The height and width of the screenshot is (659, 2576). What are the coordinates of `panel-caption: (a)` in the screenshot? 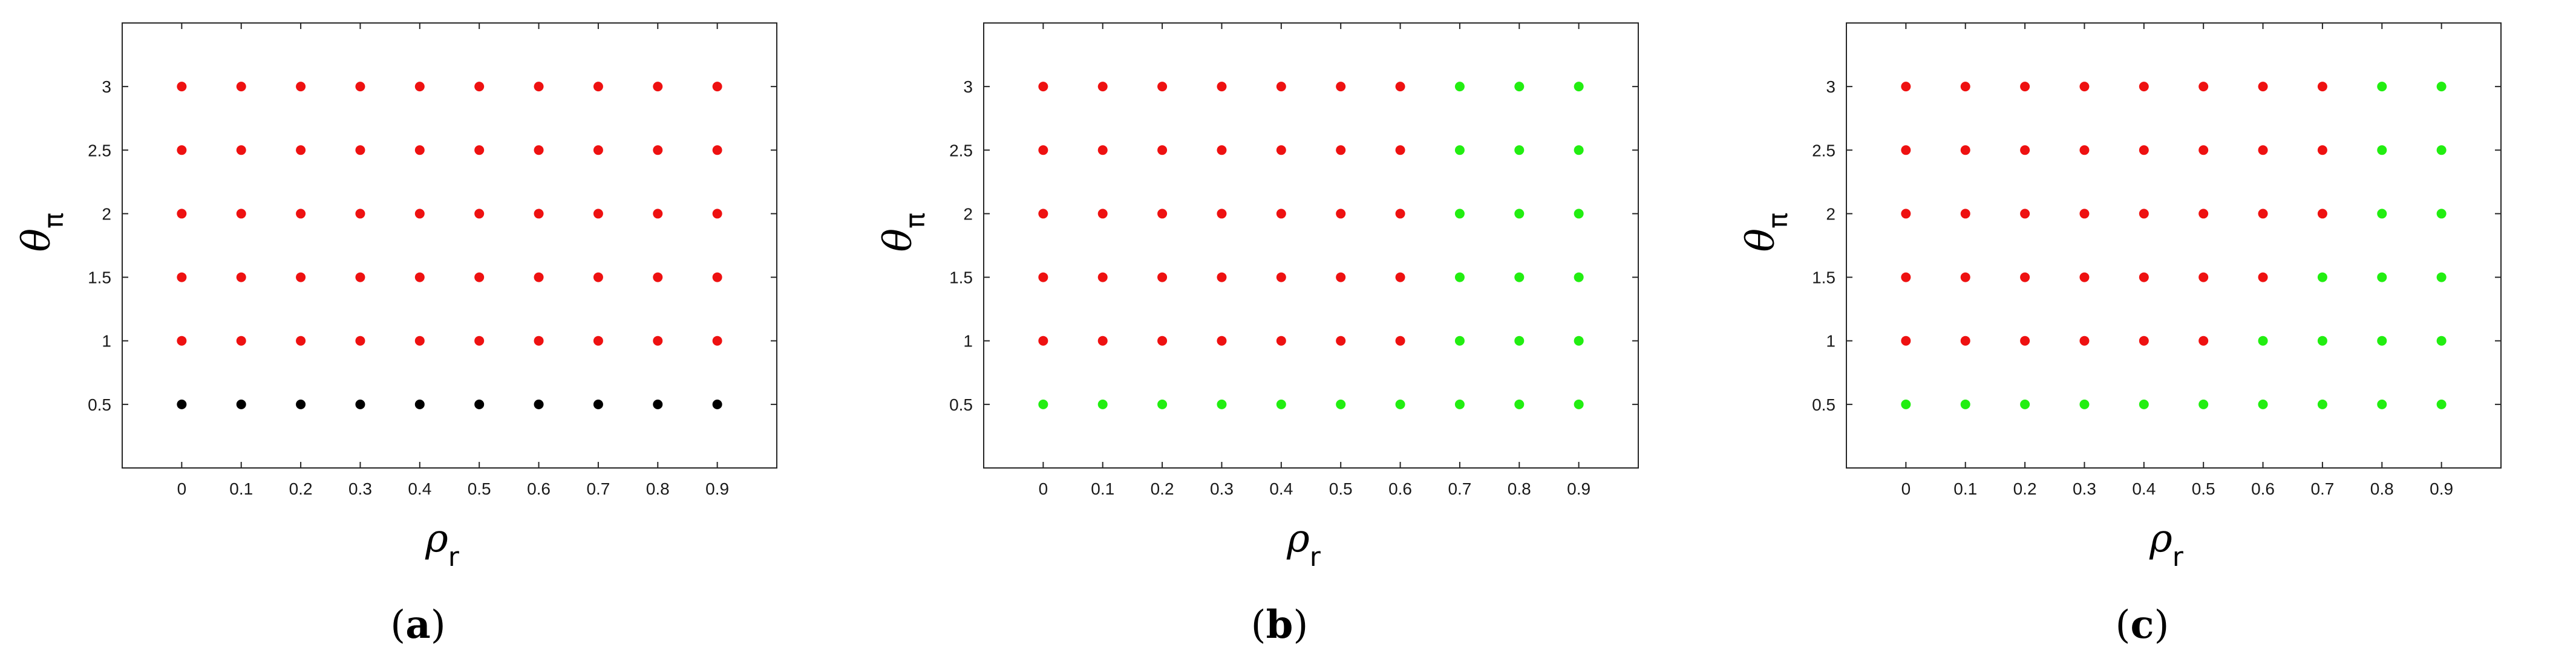 It's located at (417, 625).